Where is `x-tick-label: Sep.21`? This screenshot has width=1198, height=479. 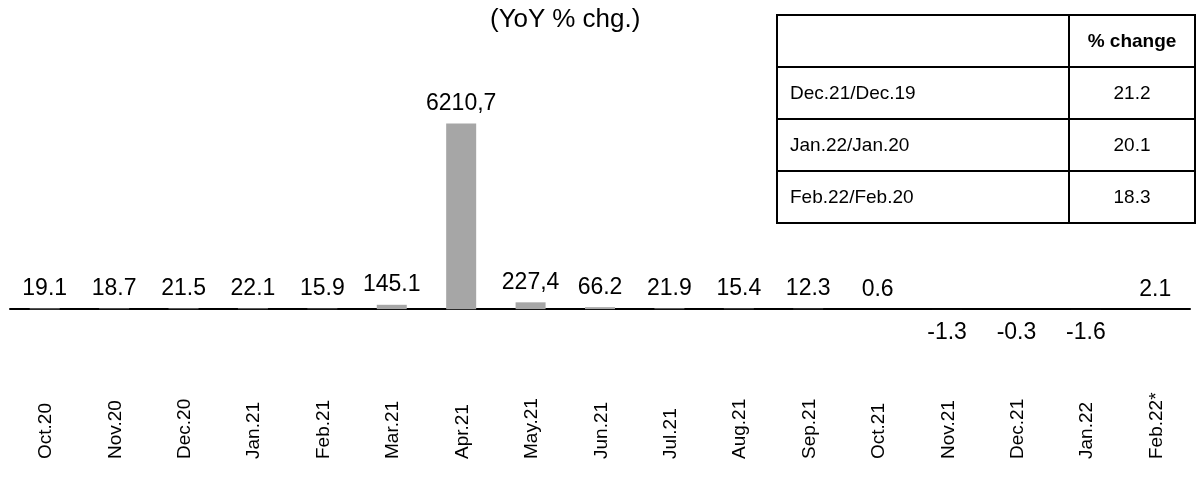
x-tick-label: Sep.21 is located at coordinates (808, 428).